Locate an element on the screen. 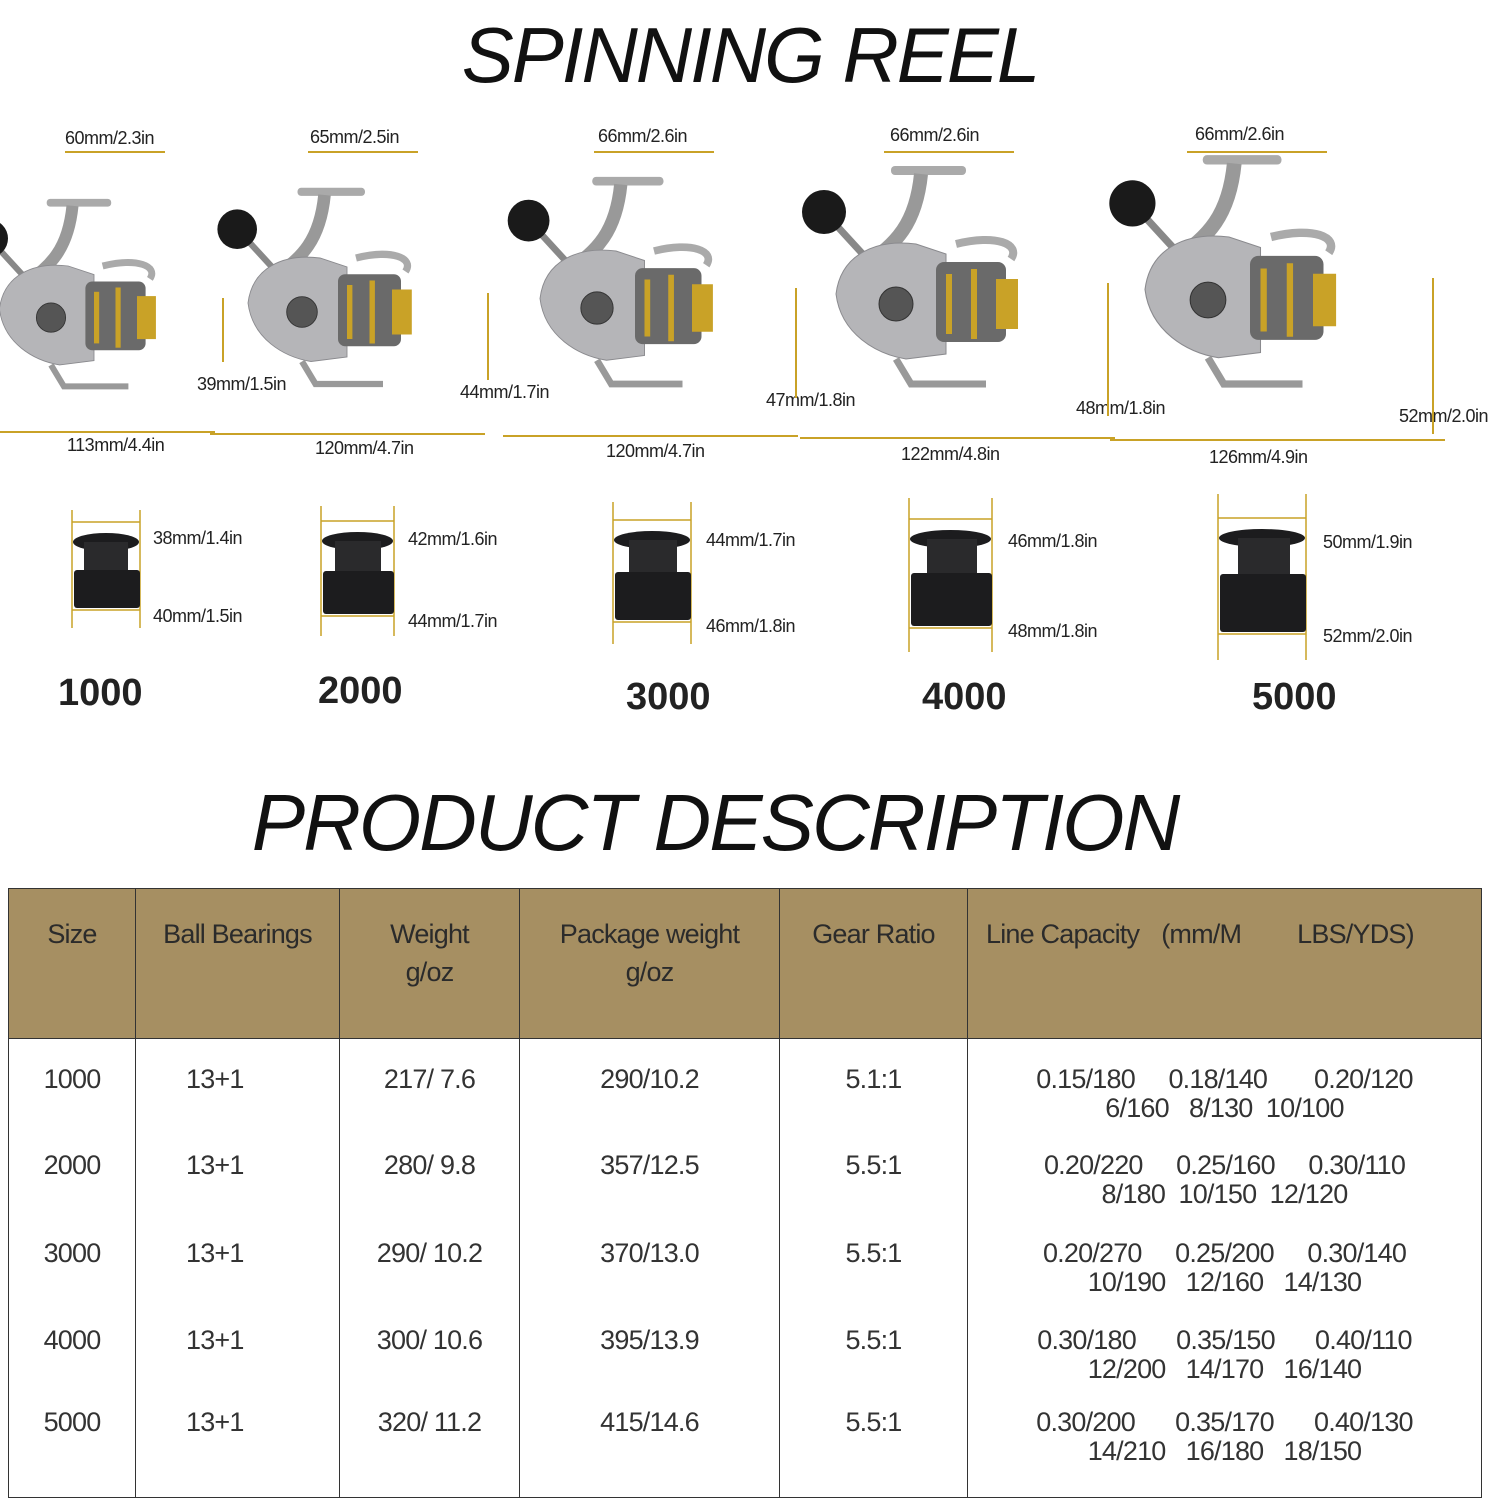 This screenshot has height=1500, width=1500. header-line-lbs: LBS/YDS) is located at coordinates (1355, 934).